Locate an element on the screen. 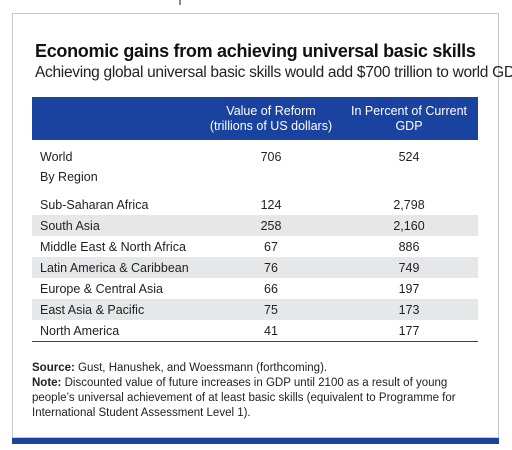 This screenshot has height=450, width=512. region-value: 41 is located at coordinates (271, 331).